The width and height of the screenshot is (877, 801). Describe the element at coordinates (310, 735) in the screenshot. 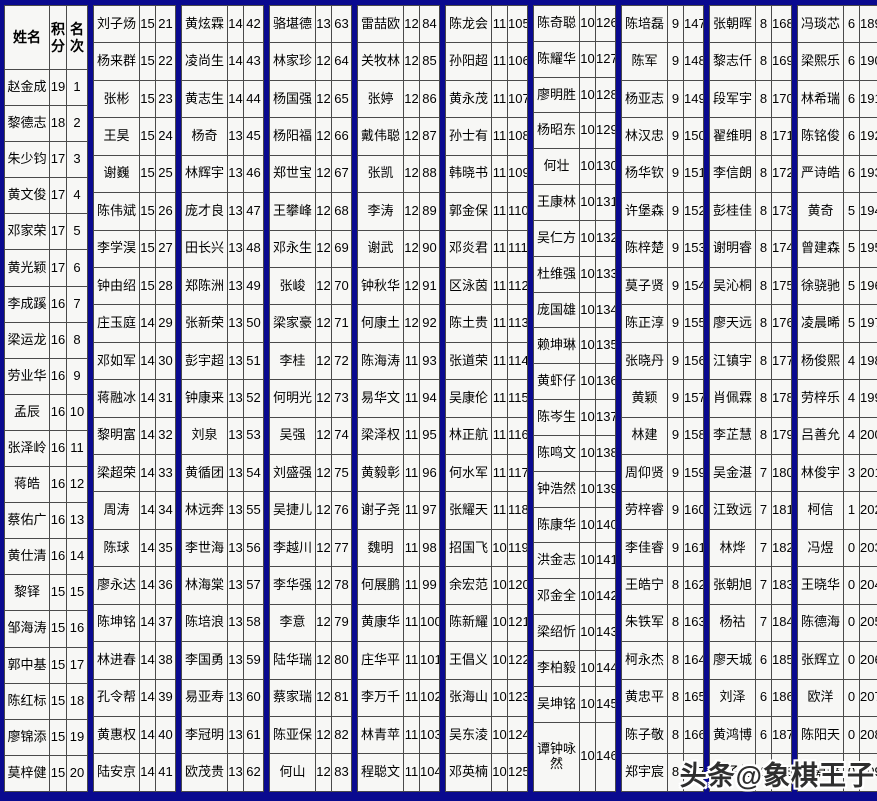

I see `player-row: 陈亚保 12 82` at that location.